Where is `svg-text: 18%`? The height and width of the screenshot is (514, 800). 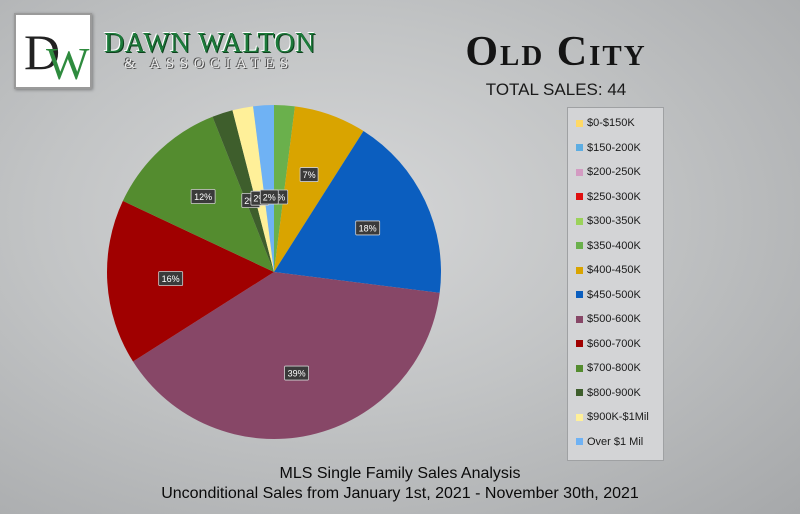 svg-text: 18% is located at coordinates (368, 228).